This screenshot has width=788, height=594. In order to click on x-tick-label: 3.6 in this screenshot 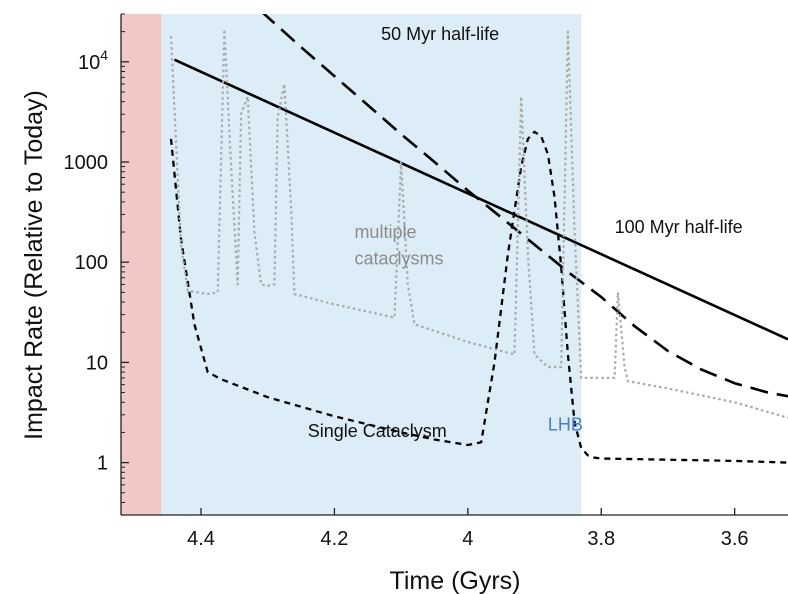, I will do `click(735, 539)`.